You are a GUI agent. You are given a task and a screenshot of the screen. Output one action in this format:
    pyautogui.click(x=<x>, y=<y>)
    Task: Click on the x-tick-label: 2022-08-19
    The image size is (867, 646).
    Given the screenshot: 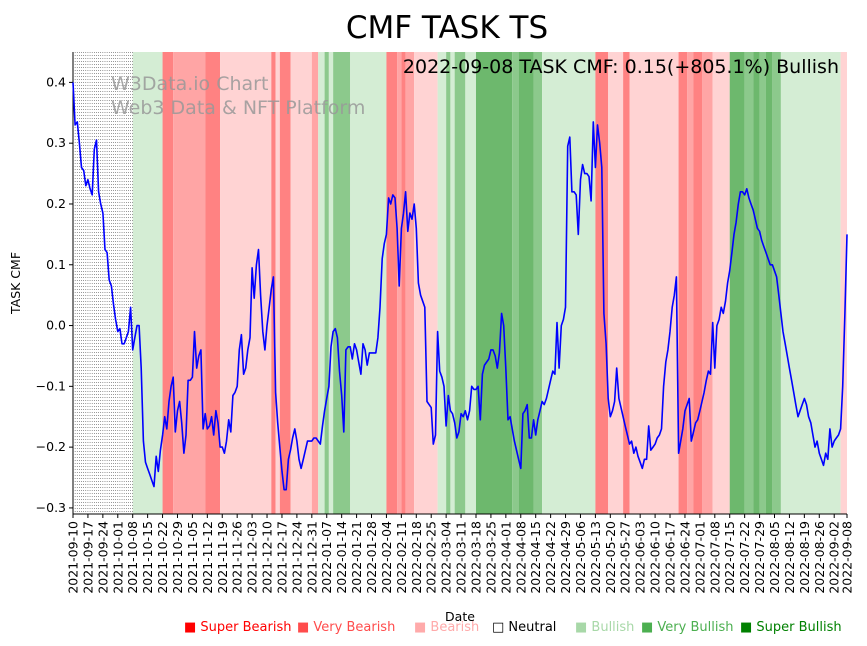 What is the action you would take?
    pyautogui.click(x=804, y=557)
    